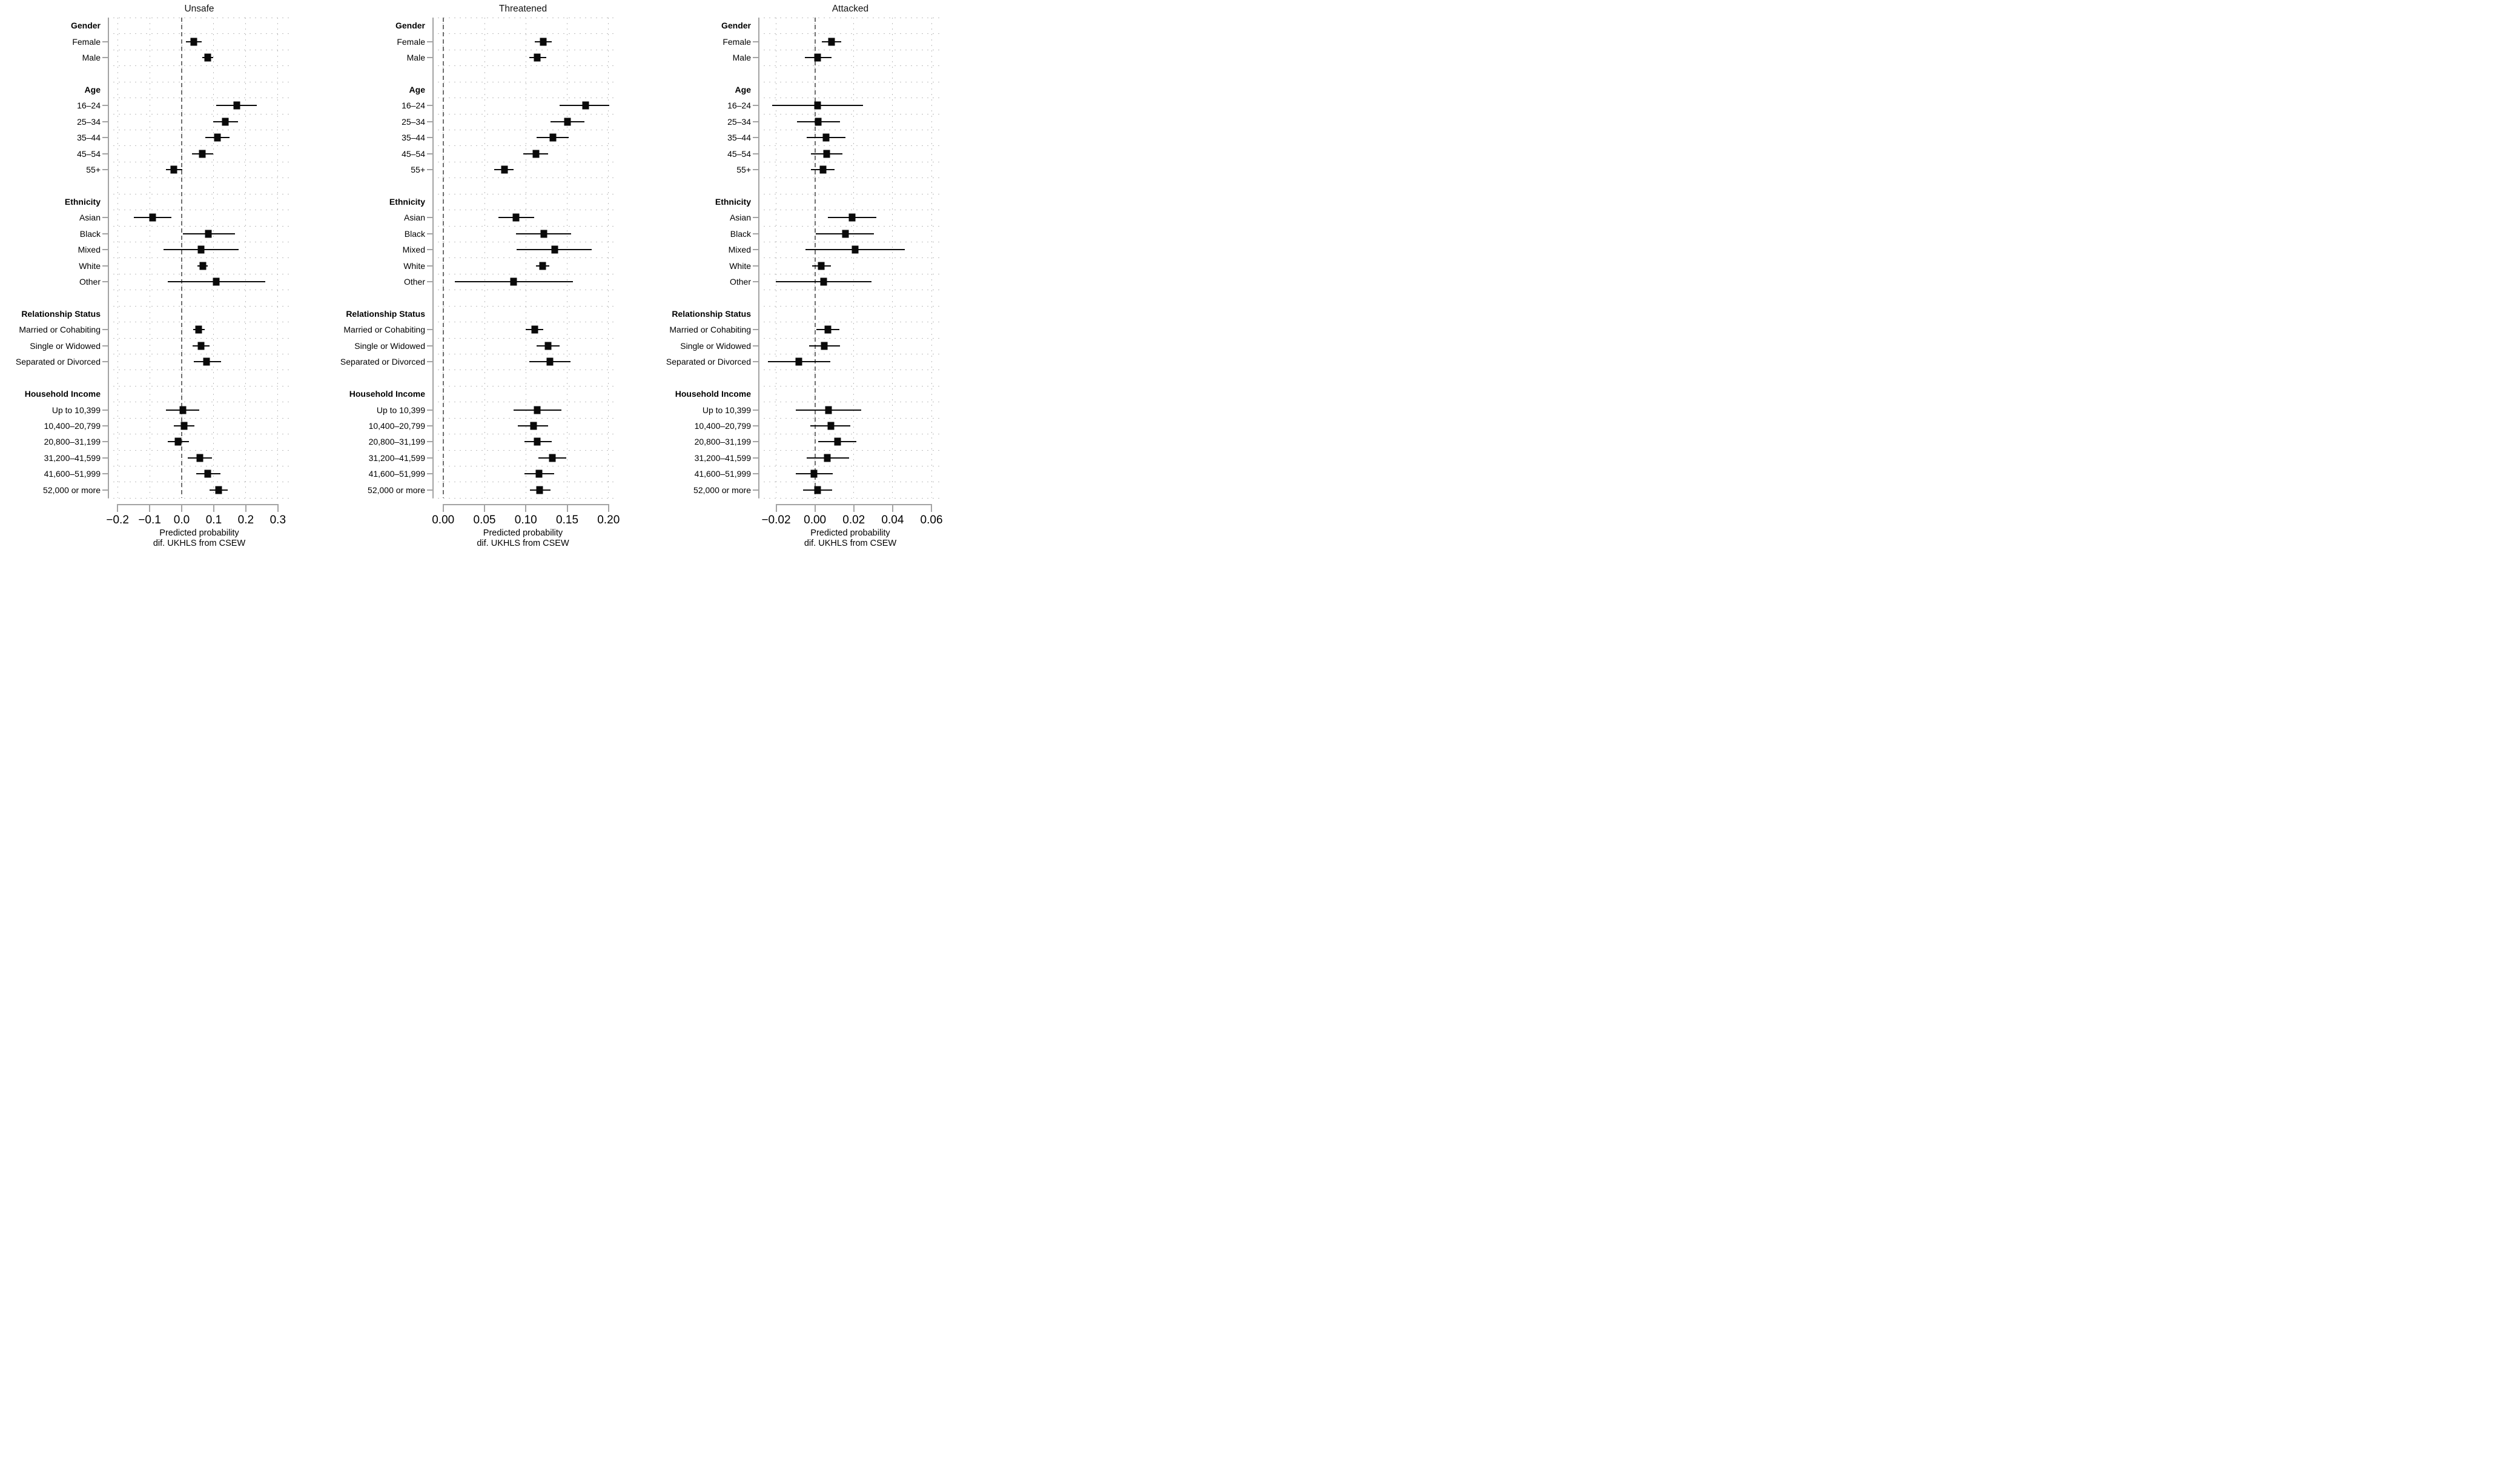  I want to click on y-axis-line, so click(433, 258).